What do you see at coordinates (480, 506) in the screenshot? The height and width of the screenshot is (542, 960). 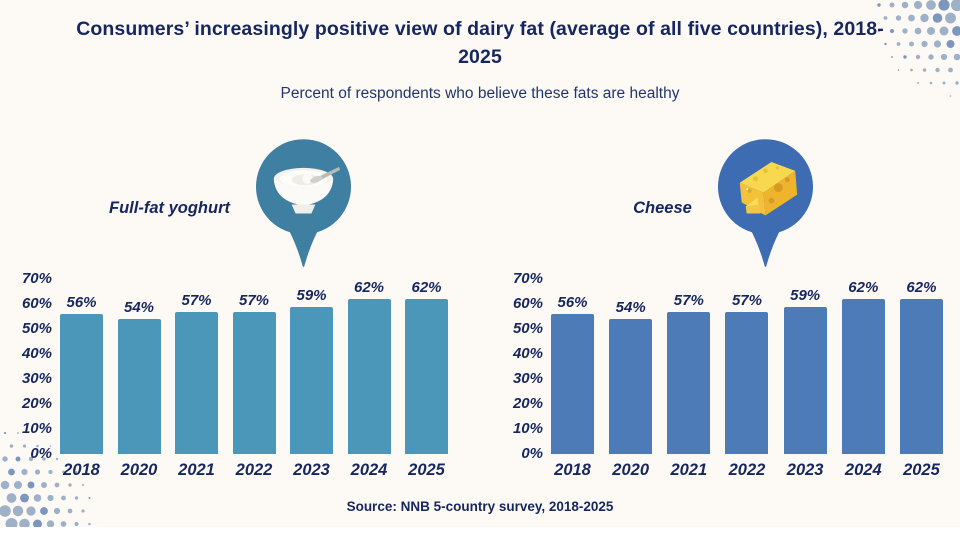 I see `source-note: Source: NNB 5-country survey, 2018-2025` at bounding box center [480, 506].